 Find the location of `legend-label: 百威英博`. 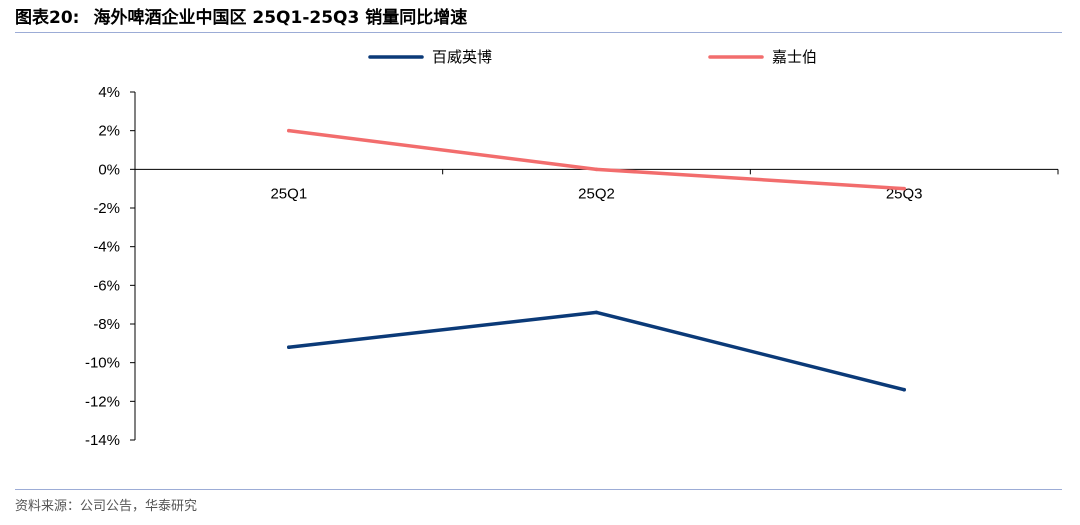

legend-label: 百威英博 is located at coordinates (462, 57).